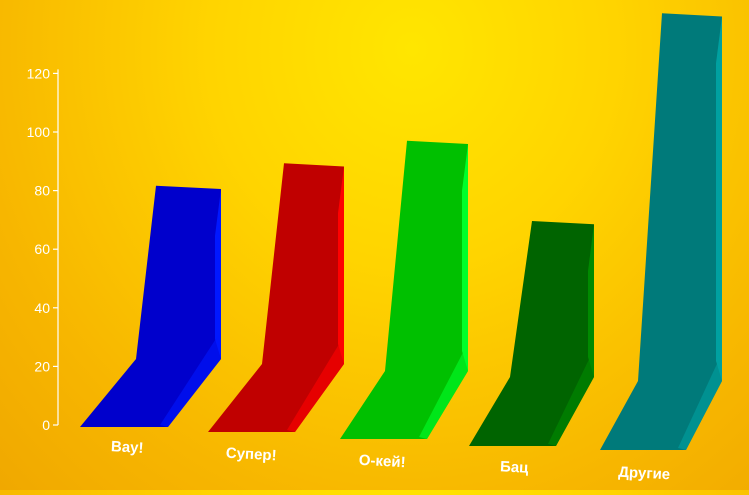  I want to click on bar-5-side, so click(719, 198).